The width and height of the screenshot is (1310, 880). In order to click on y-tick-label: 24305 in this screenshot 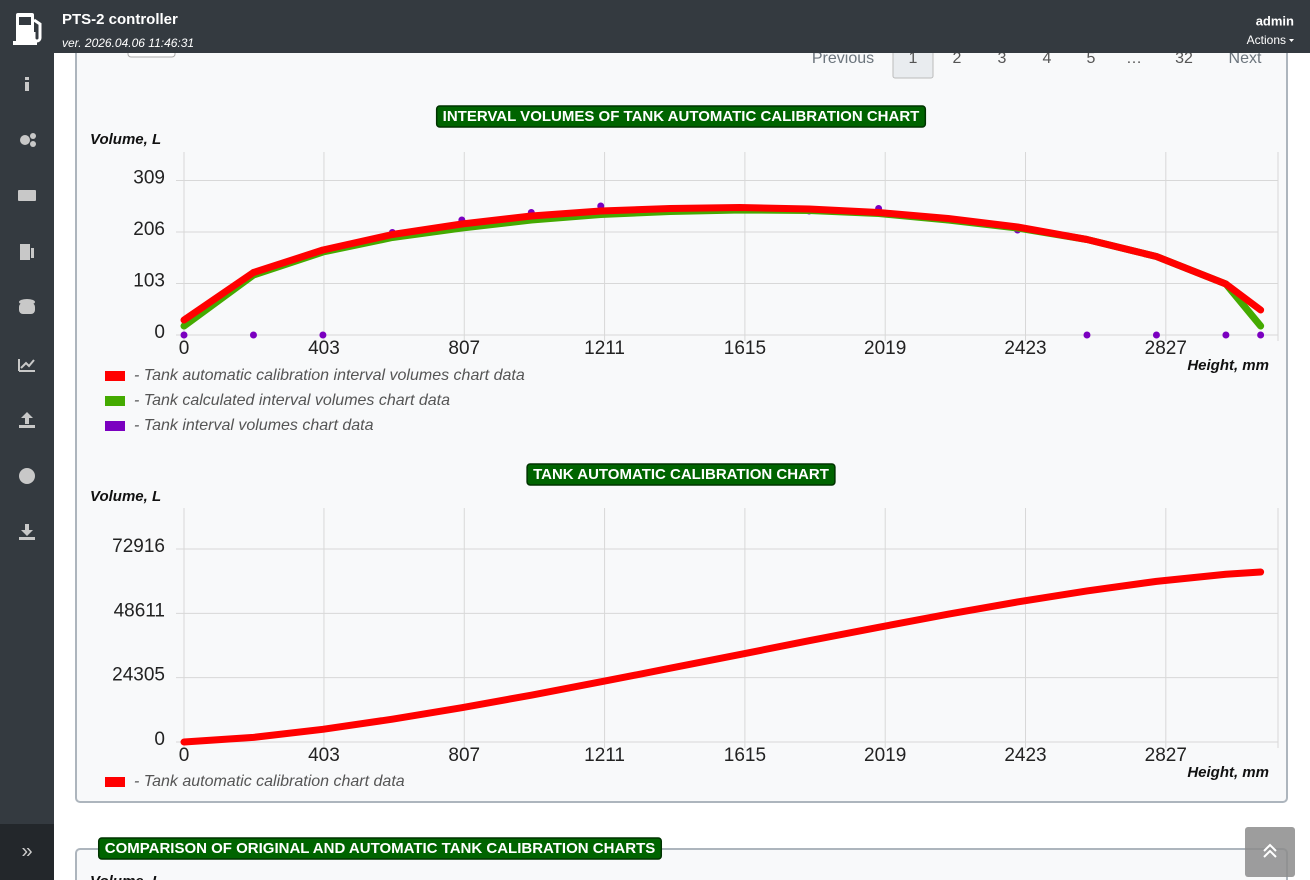, I will do `click(138, 675)`.